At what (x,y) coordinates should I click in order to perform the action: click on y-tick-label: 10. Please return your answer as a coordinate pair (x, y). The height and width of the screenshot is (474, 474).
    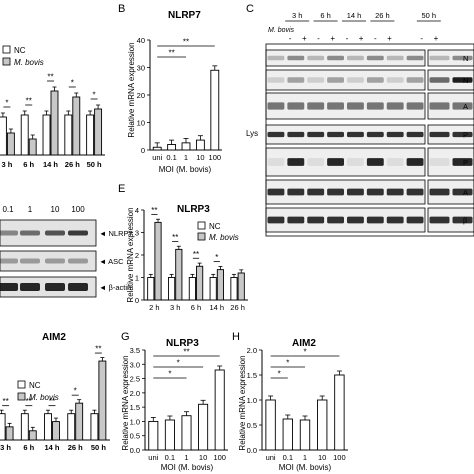
    Looking at the image, I should click on (141, 123).